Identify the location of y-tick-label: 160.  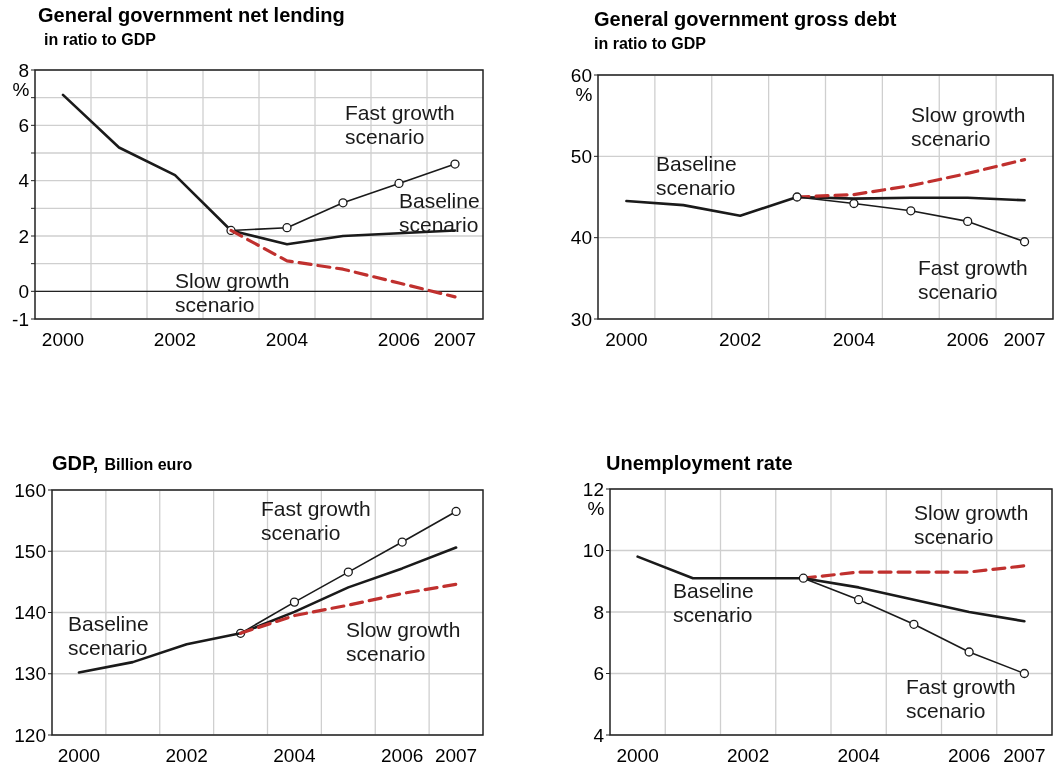
(30, 490).